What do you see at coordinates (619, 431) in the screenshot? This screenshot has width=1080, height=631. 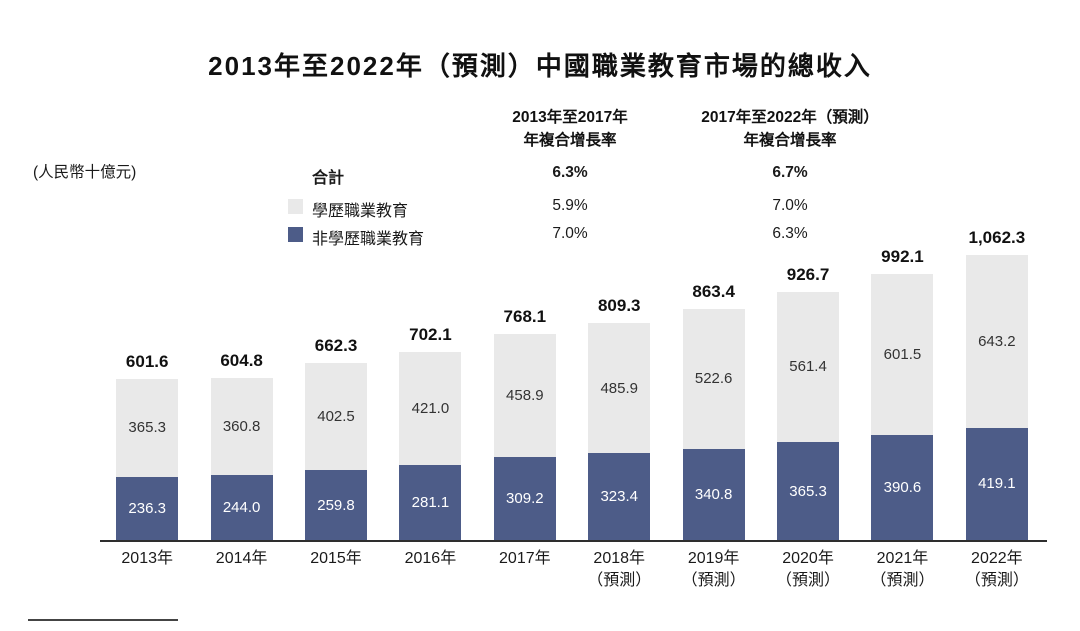 I see `stacked-bar: 485.9 323.4` at bounding box center [619, 431].